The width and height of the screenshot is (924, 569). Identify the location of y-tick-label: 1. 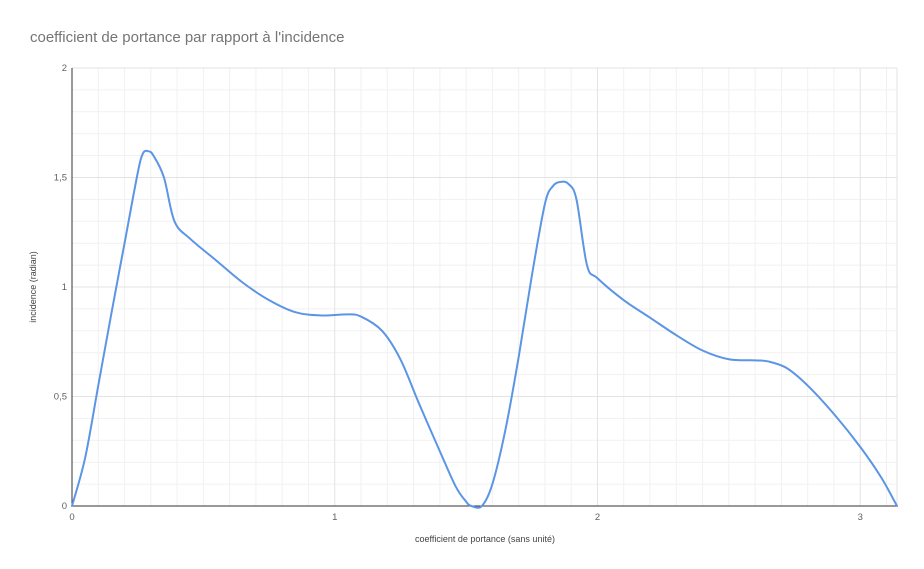
(64, 287).